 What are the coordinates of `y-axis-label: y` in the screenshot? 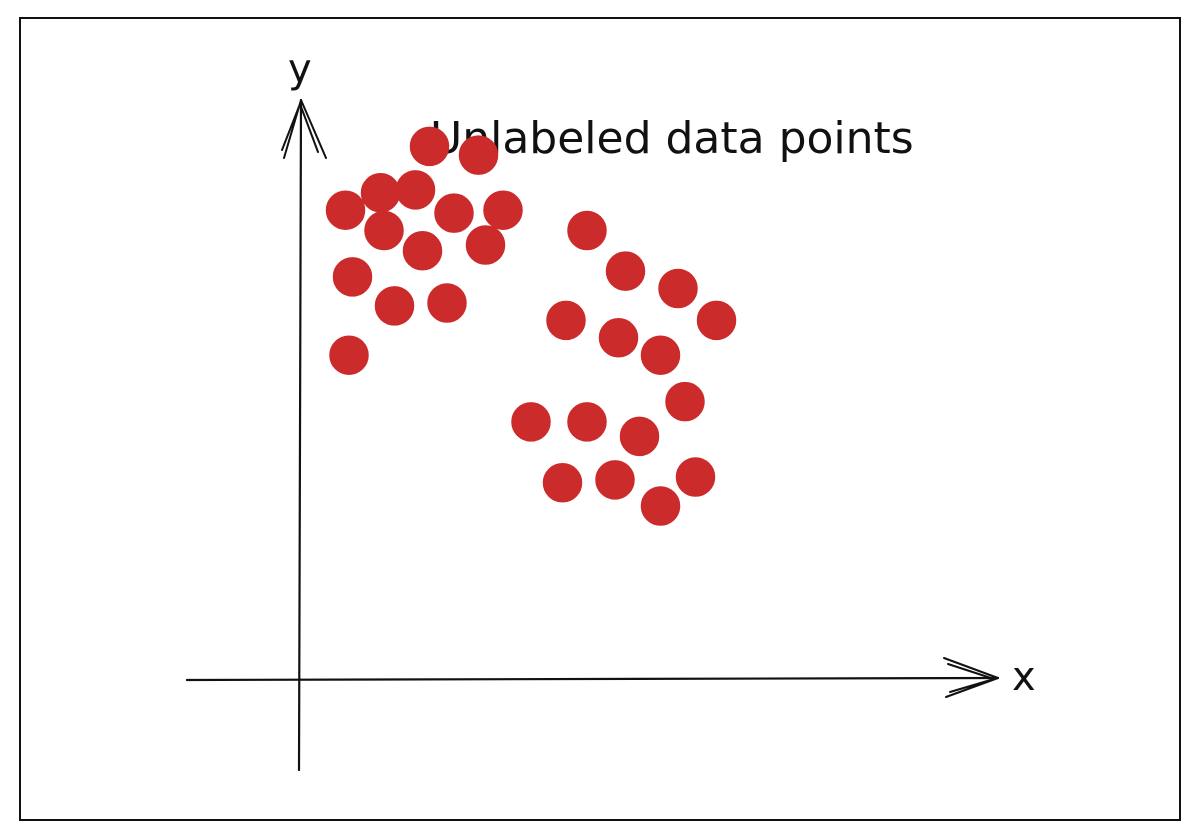 It's located at (300, 69).